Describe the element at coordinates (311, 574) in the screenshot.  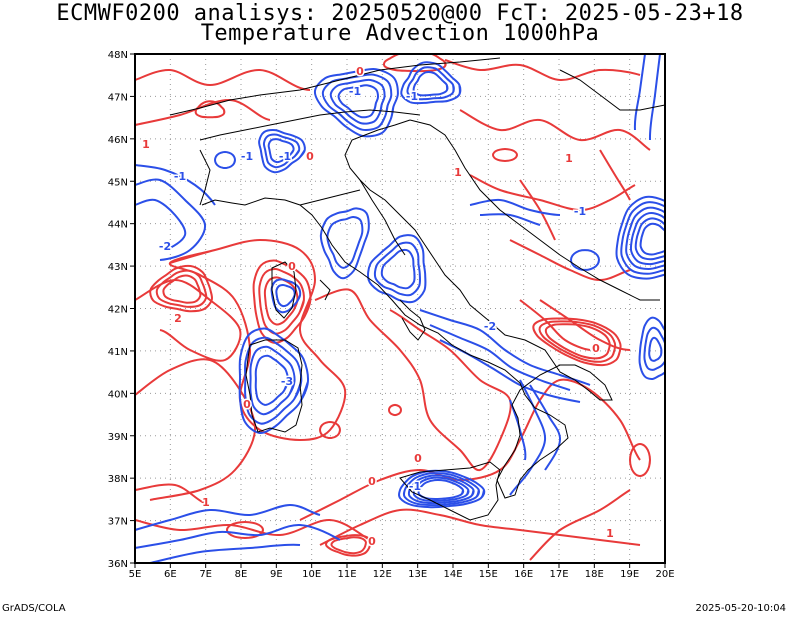
I see `x-tick-label: 10E` at that location.